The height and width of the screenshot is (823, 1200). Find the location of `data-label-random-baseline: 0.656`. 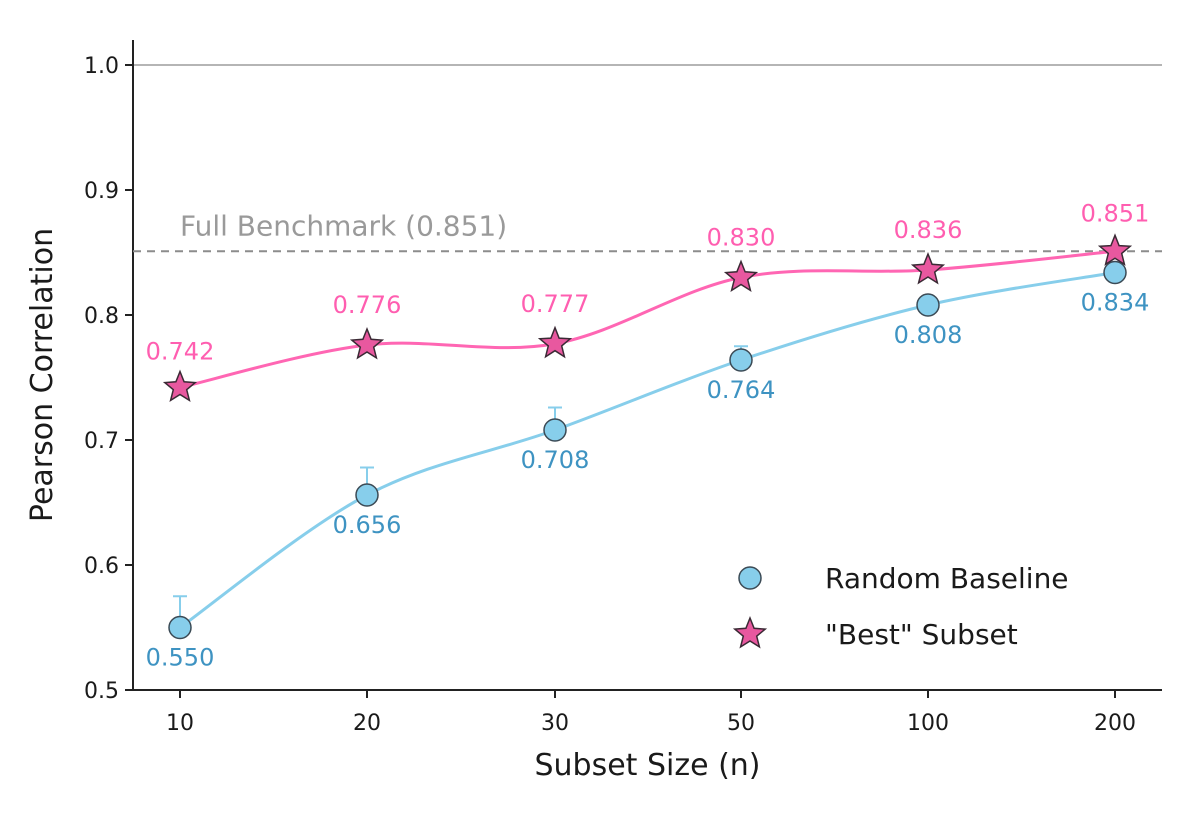

data-label-random-baseline: 0.656 is located at coordinates (367, 525).